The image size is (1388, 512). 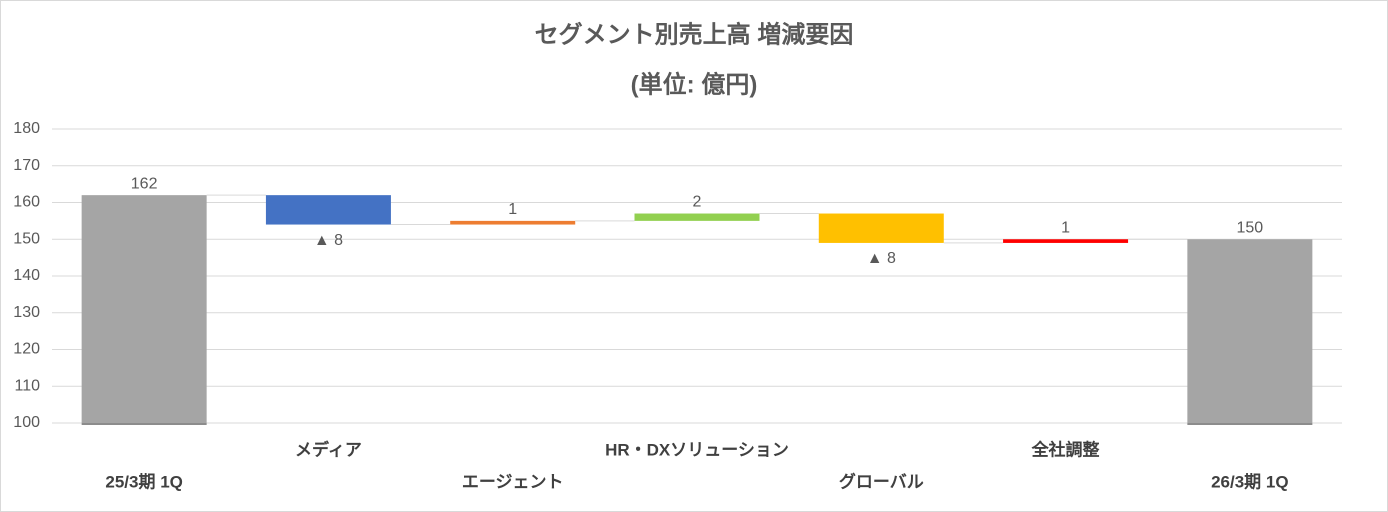 What do you see at coordinates (694, 34) in the screenshot?
I see `chart-title: セグメント別売上高 増減要因` at bounding box center [694, 34].